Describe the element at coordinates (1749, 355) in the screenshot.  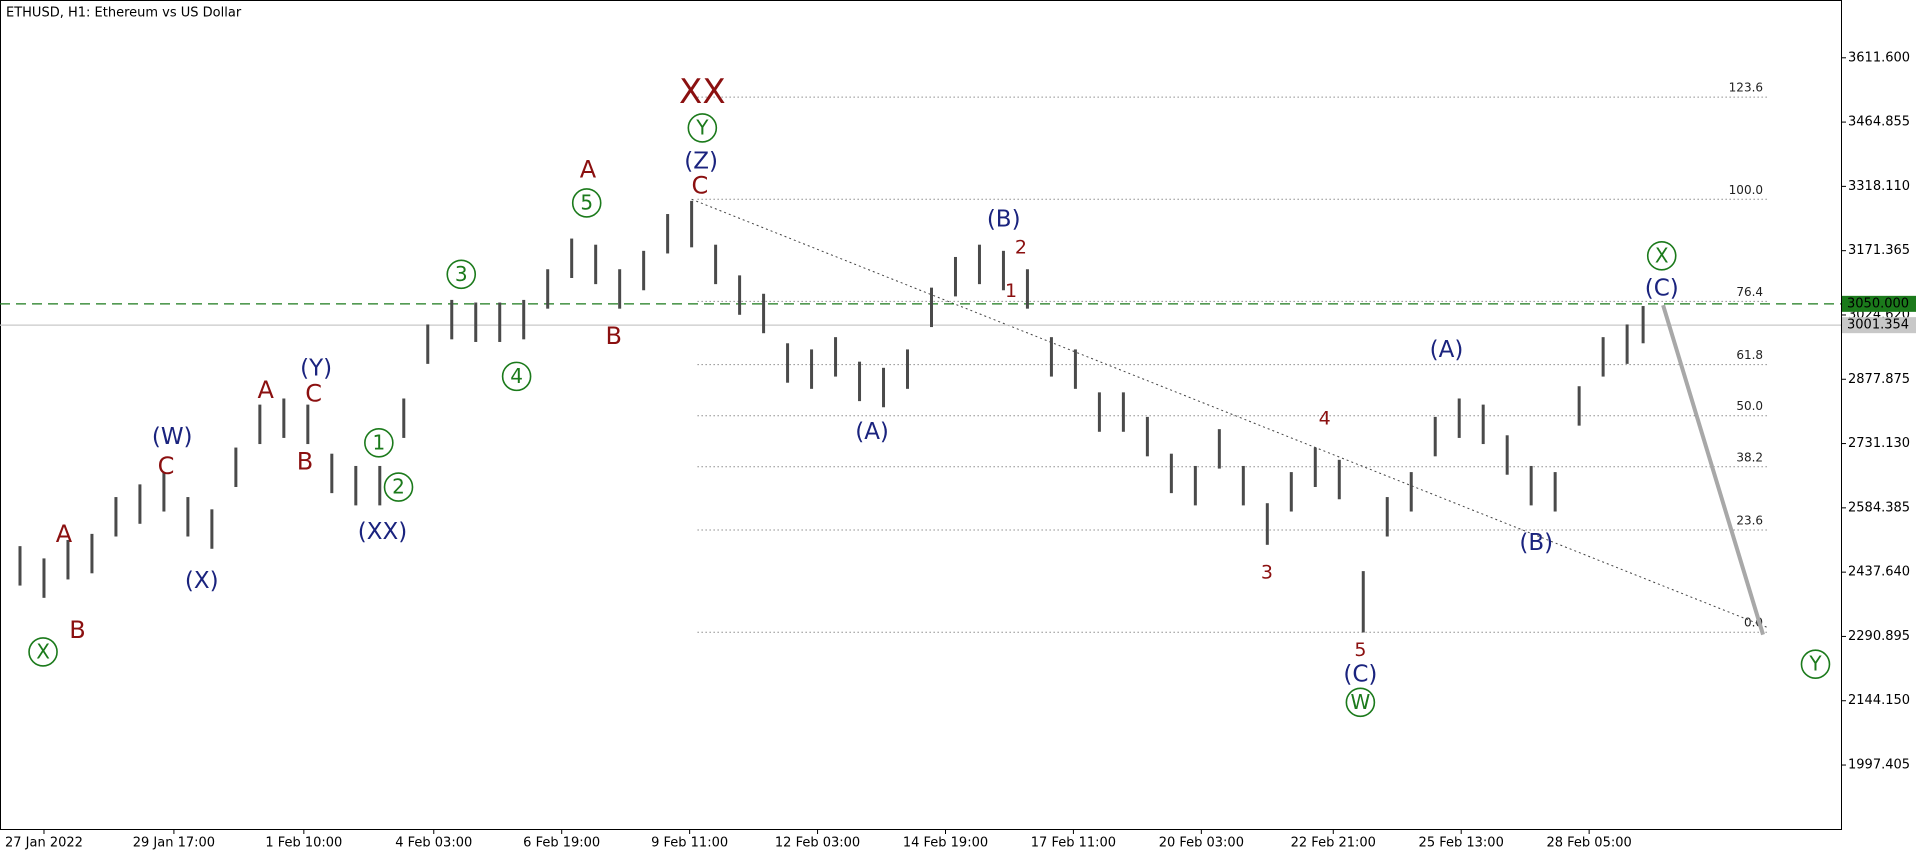
I see `fib-label: 61.8` at that location.